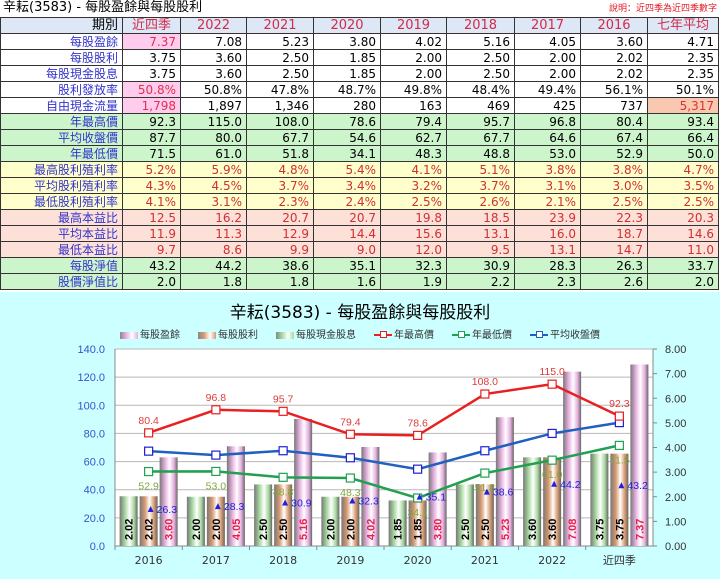  Describe the element at coordinates (347, 281) in the screenshot. I see `table-cell: 1.6` at that location.